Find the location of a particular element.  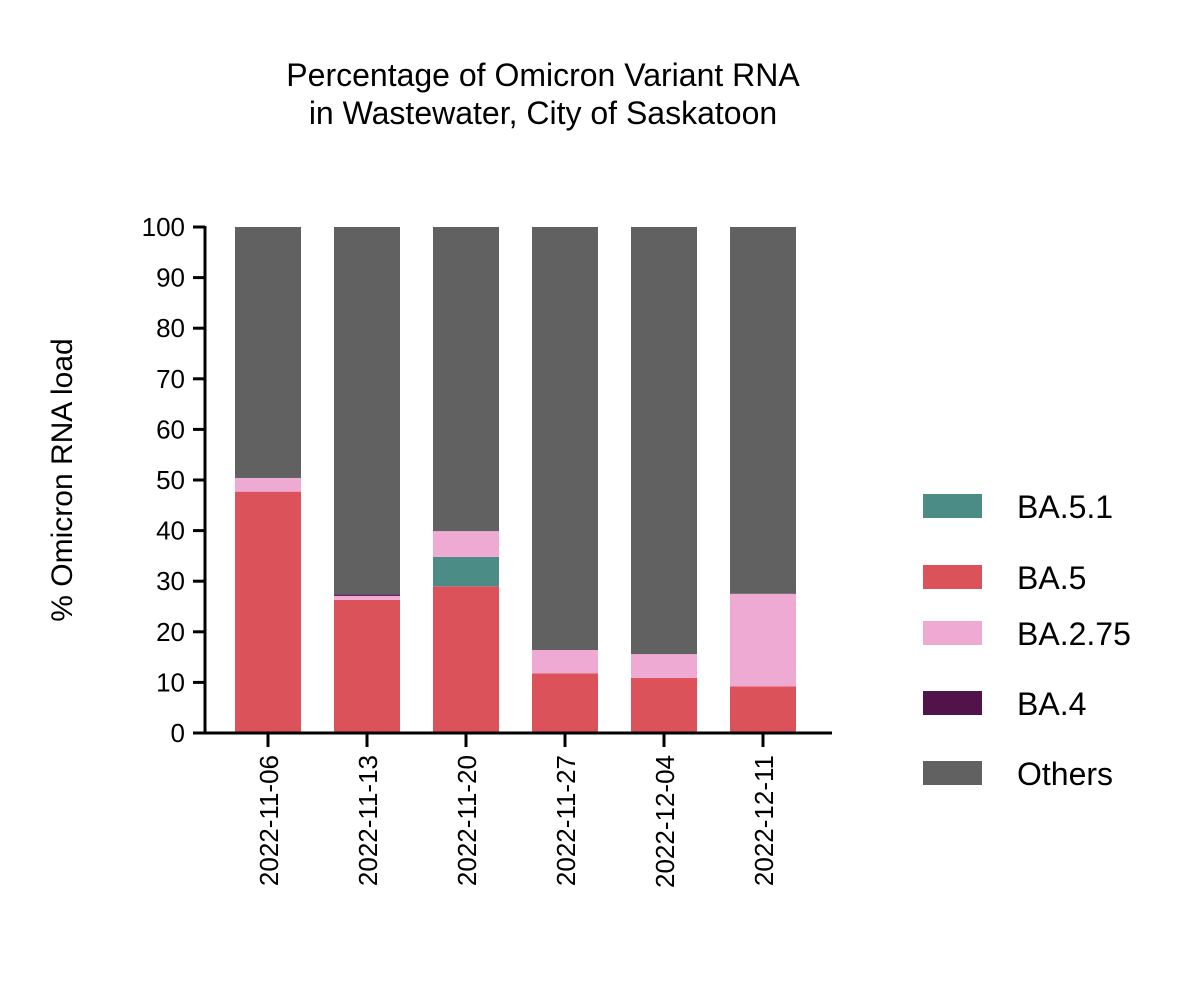

y-tick-label: 70 is located at coordinates (170, 379).